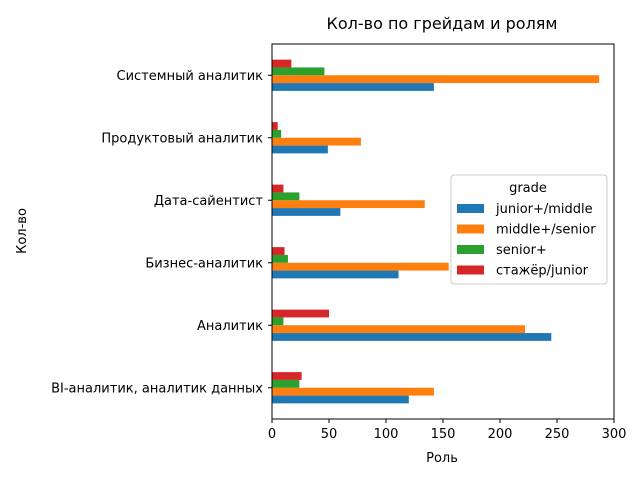 The image size is (640, 480). I want to click on x-tick-label: 50, so click(329, 434).